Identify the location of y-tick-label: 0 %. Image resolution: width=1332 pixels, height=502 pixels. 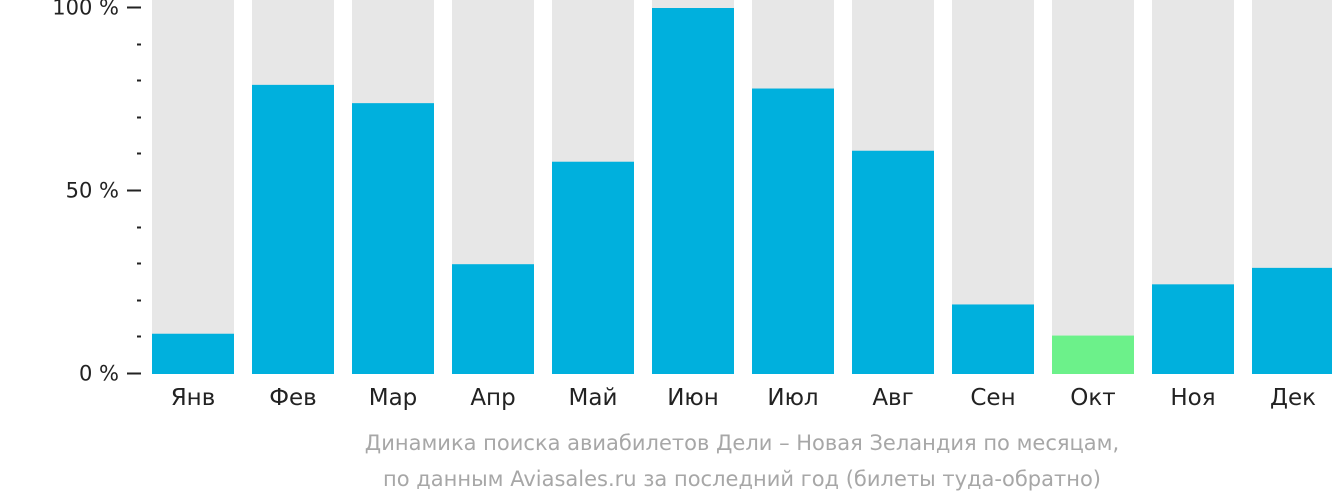
(99, 374).